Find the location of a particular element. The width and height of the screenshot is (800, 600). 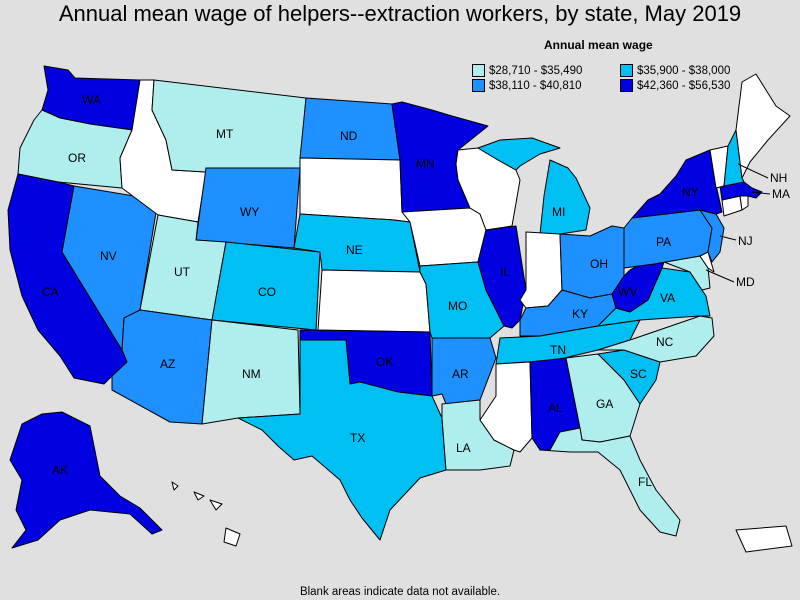

state-label-nj: NJ is located at coordinates (745, 241).